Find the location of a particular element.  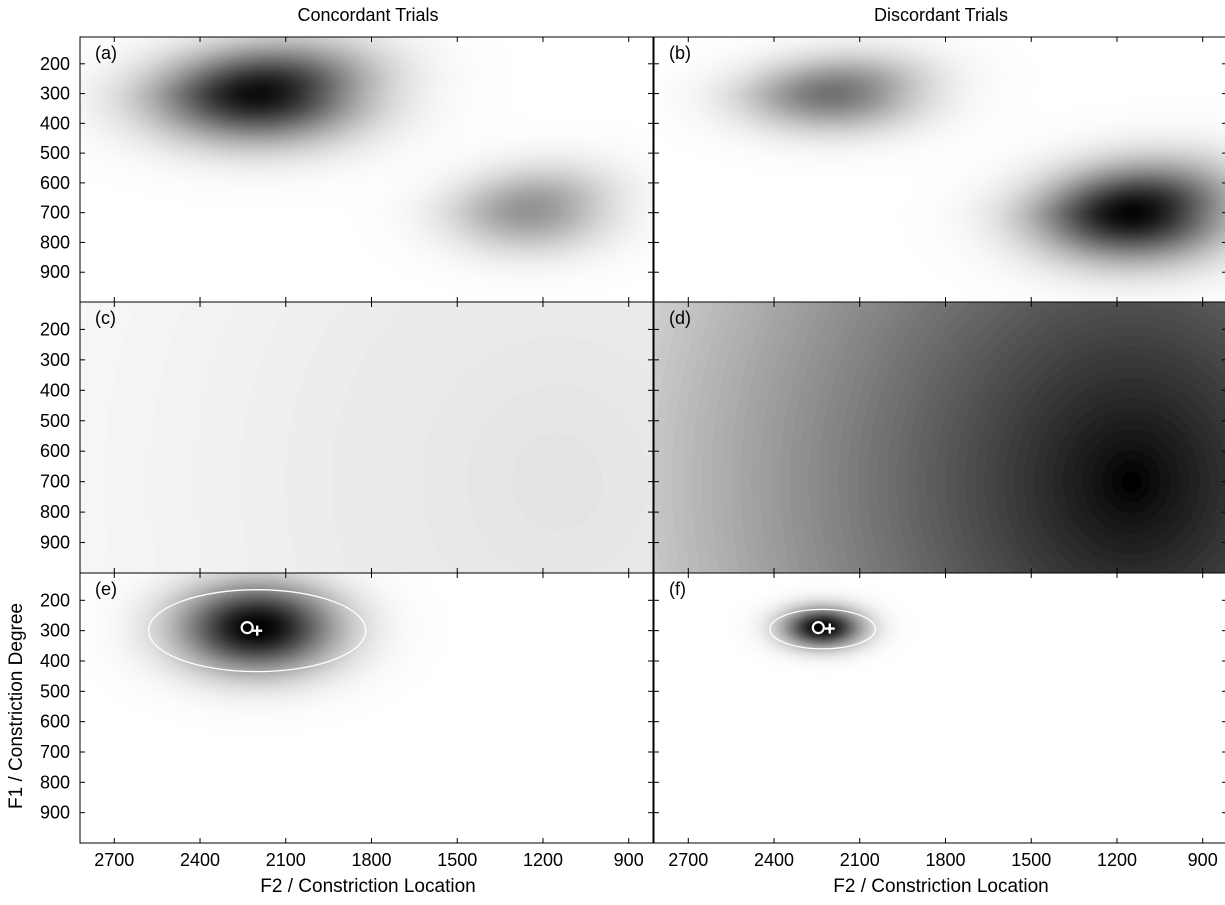

panel-f: (f) is located at coordinates (939, 708).